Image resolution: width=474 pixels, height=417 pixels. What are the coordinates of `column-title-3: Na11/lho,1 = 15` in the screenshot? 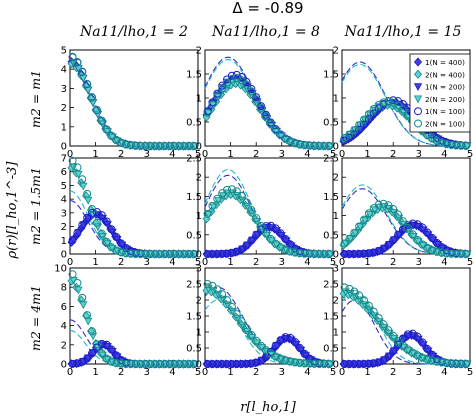 It's located at (403, 32).